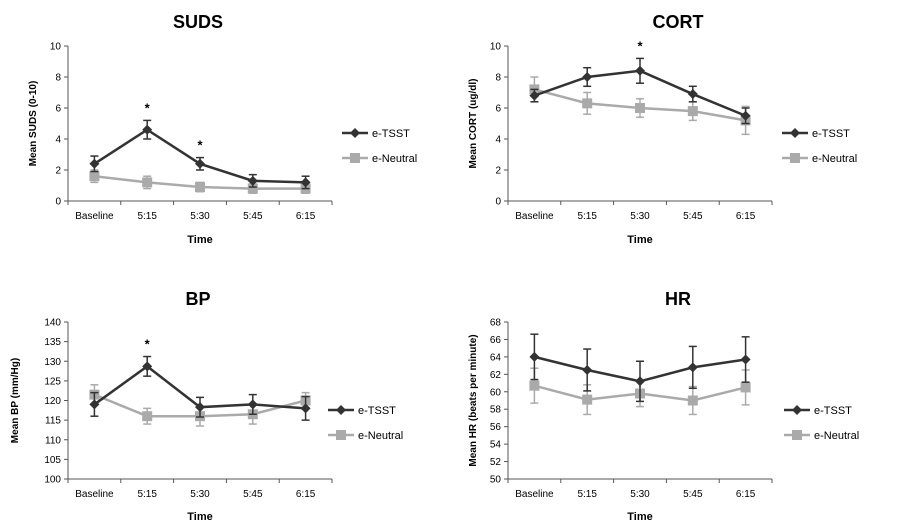 This screenshot has width=901, height=528. I want to click on y-tick-label: 140, so click(52, 323).